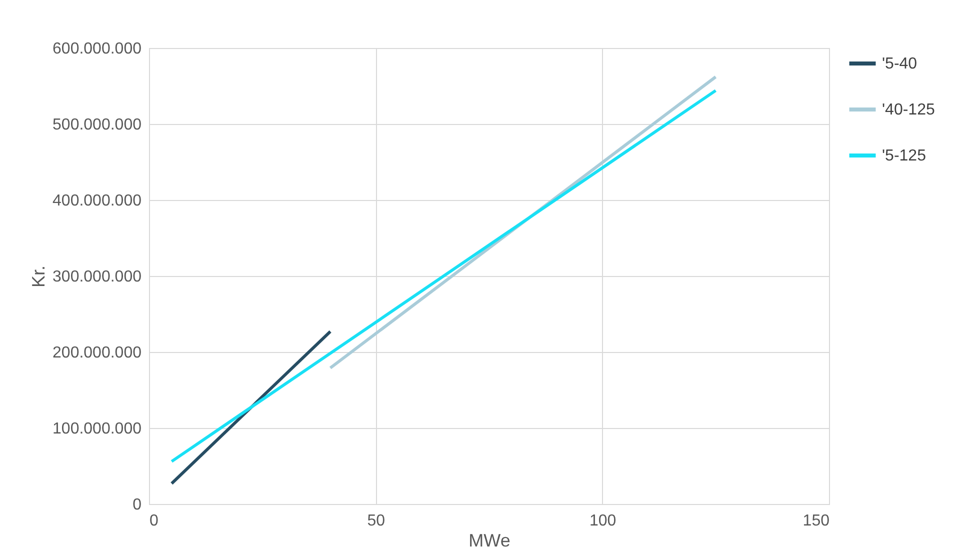  Describe the element at coordinates (904, 156) in the screenshot. I see `legend-label: '5-125` at that location.